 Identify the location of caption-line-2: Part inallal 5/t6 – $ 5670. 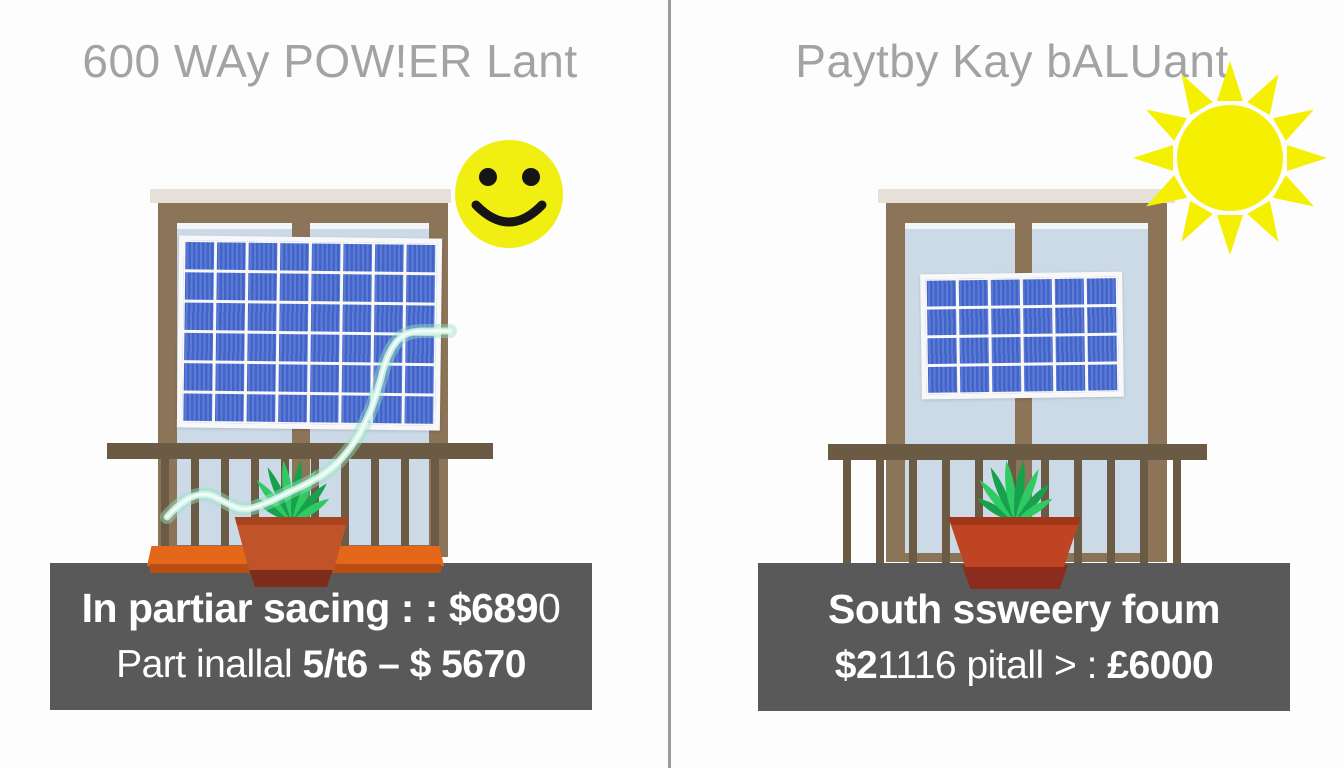
(321, 665).